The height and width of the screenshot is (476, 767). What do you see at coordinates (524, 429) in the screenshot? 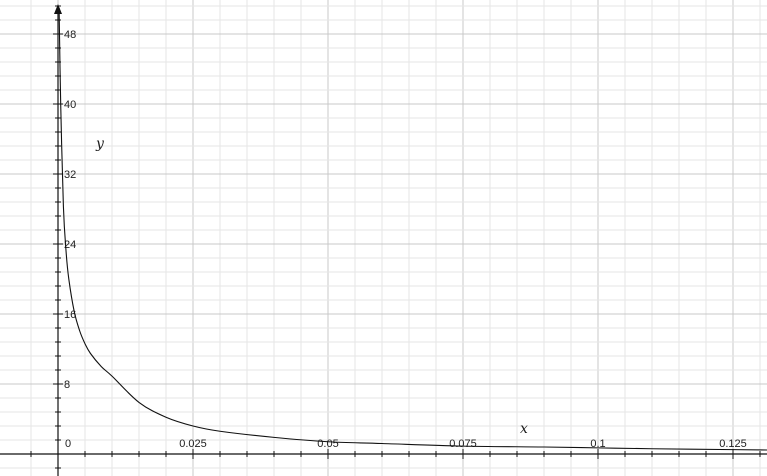
I see `x-axis-label: x` at bounding box center [524, 429].